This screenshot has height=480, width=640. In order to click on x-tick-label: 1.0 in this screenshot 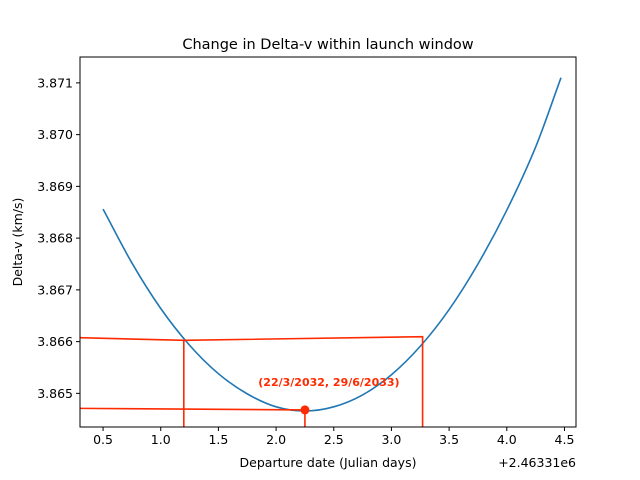, I will do `click(161, 439)`.